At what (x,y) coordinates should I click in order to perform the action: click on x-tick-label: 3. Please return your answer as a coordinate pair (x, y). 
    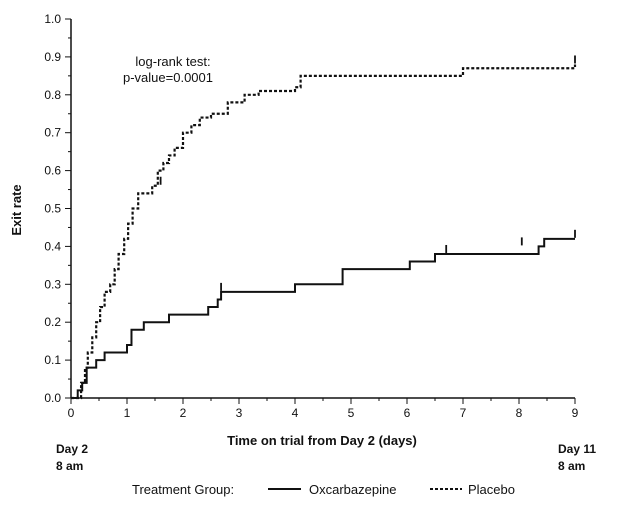
    Looking at the image, I should click on (239, 413).